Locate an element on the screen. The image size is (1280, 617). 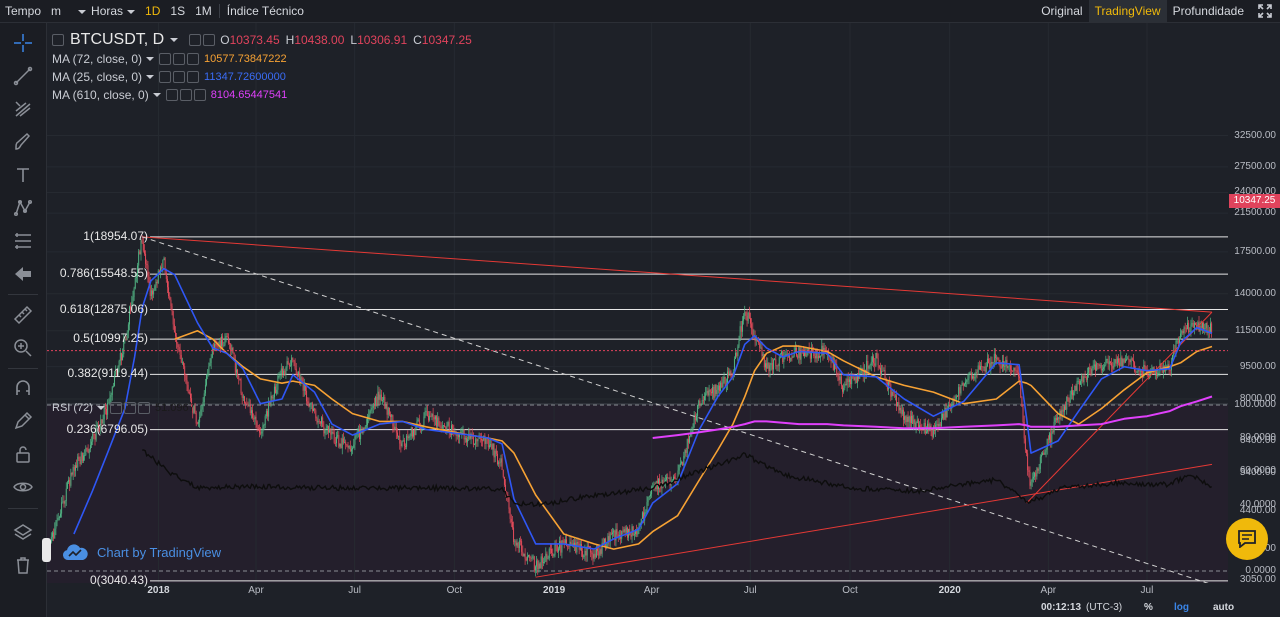
interval-1d-button: 1D is located at coordinates (153, 11).